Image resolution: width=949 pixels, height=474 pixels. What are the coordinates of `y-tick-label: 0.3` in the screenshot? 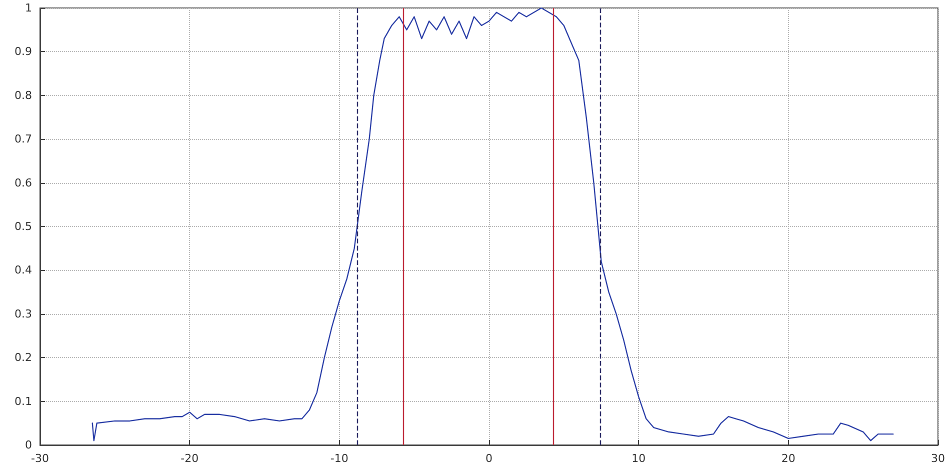 It's located at (23, 313).